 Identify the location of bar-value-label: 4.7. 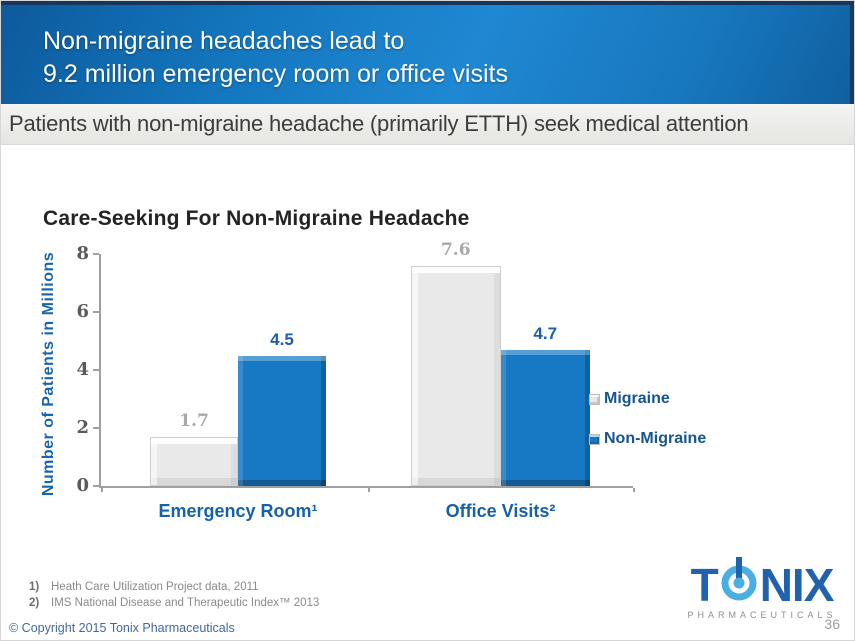
(545, 333).